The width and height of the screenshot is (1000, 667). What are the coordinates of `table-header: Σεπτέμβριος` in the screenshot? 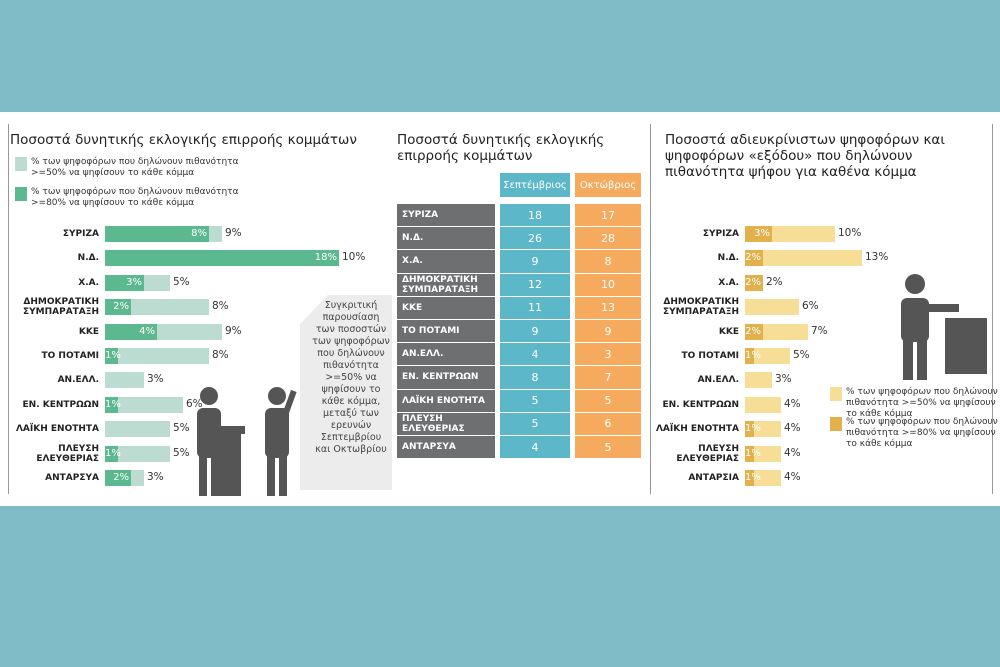 It's located at (535, 185).